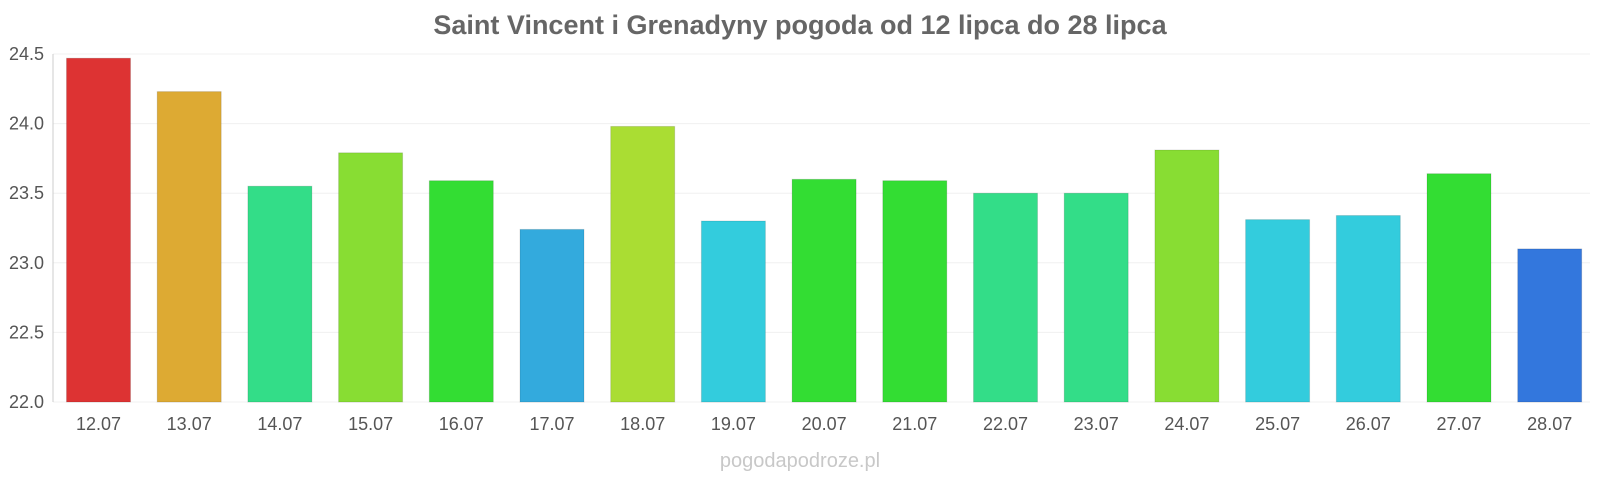  Describe the element at coordinates (26, 124) in the screenshot. I see `y-tick-label: 24.0` at that location.